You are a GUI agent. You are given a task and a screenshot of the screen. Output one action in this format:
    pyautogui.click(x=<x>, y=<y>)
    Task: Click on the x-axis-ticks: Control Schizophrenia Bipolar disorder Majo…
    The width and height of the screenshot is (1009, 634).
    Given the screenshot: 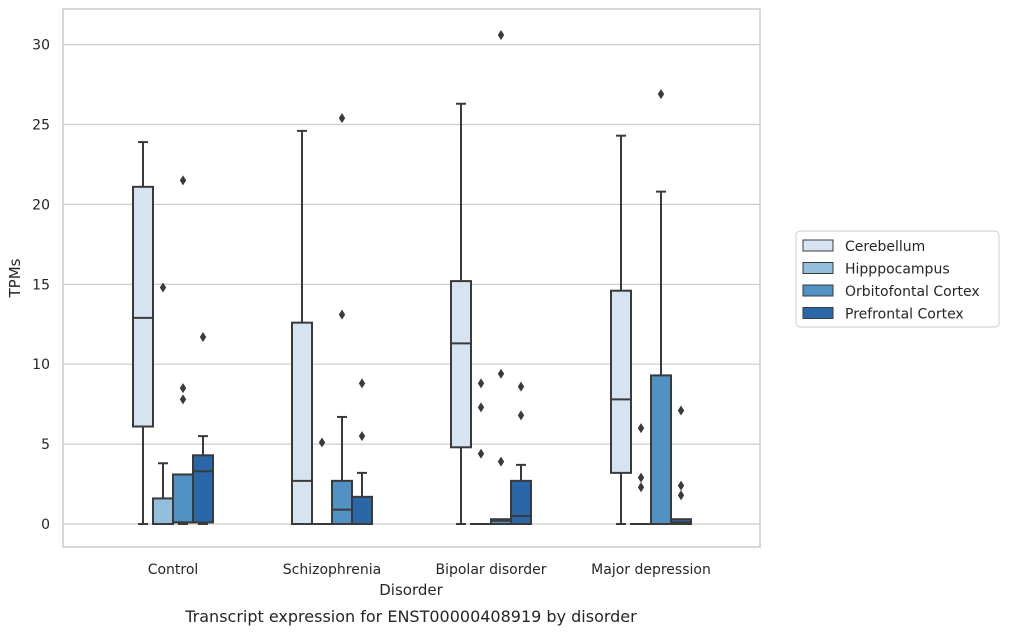 What is the action you would take?
    pyautogui.click(x=429, y=570)
    